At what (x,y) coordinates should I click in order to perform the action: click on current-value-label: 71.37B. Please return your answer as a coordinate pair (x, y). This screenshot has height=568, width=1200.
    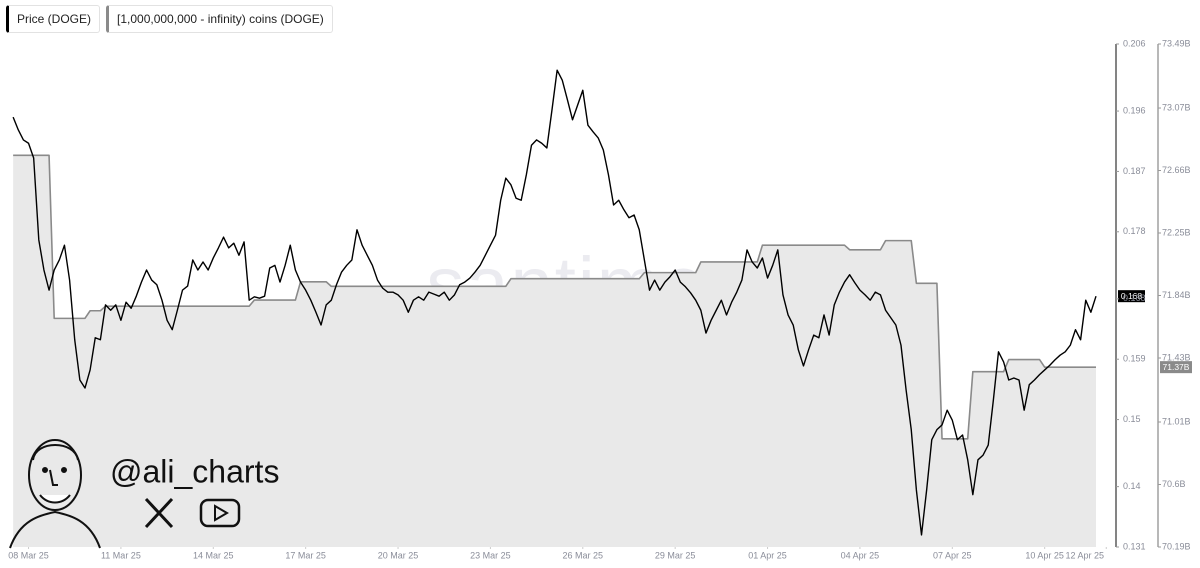
    Looking at the image, I should click on (1176, 367).